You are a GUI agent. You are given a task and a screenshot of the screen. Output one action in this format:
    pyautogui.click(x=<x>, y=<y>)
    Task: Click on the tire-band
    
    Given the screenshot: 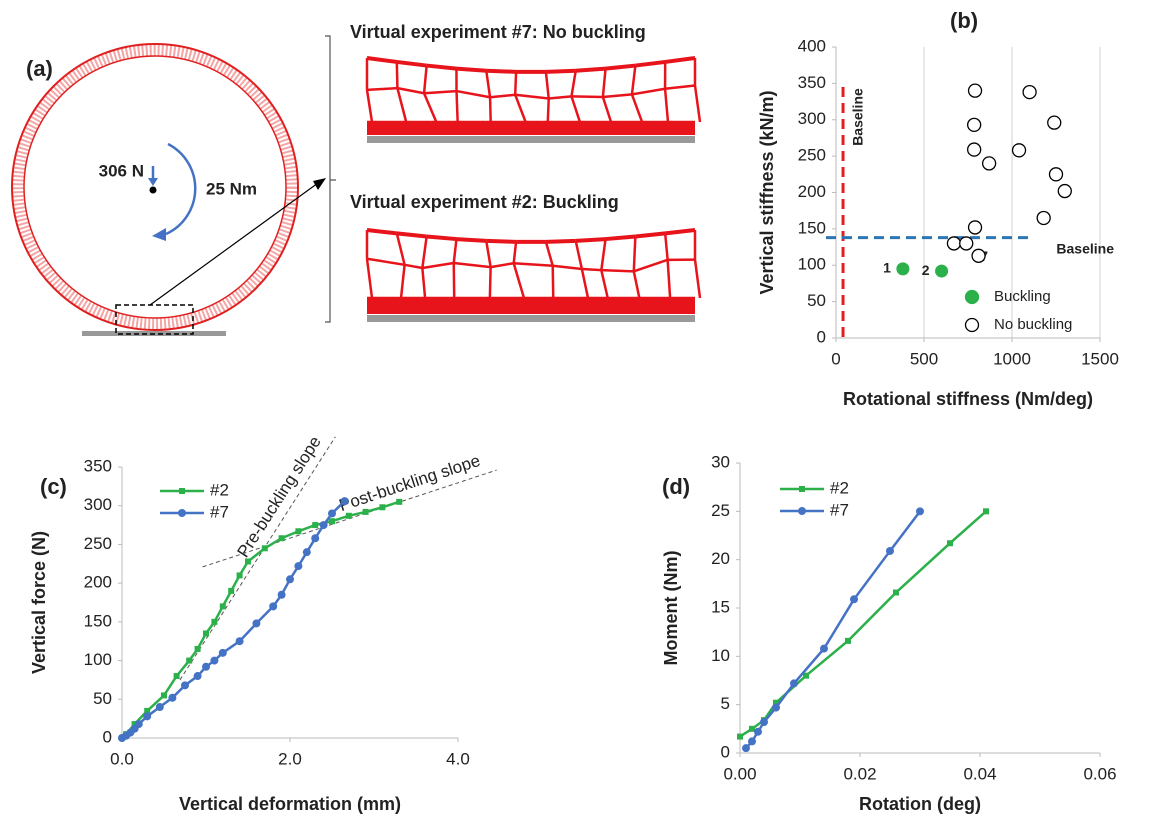 What is the action you would take?
    pyautogui.click(x=155, y=187)
    